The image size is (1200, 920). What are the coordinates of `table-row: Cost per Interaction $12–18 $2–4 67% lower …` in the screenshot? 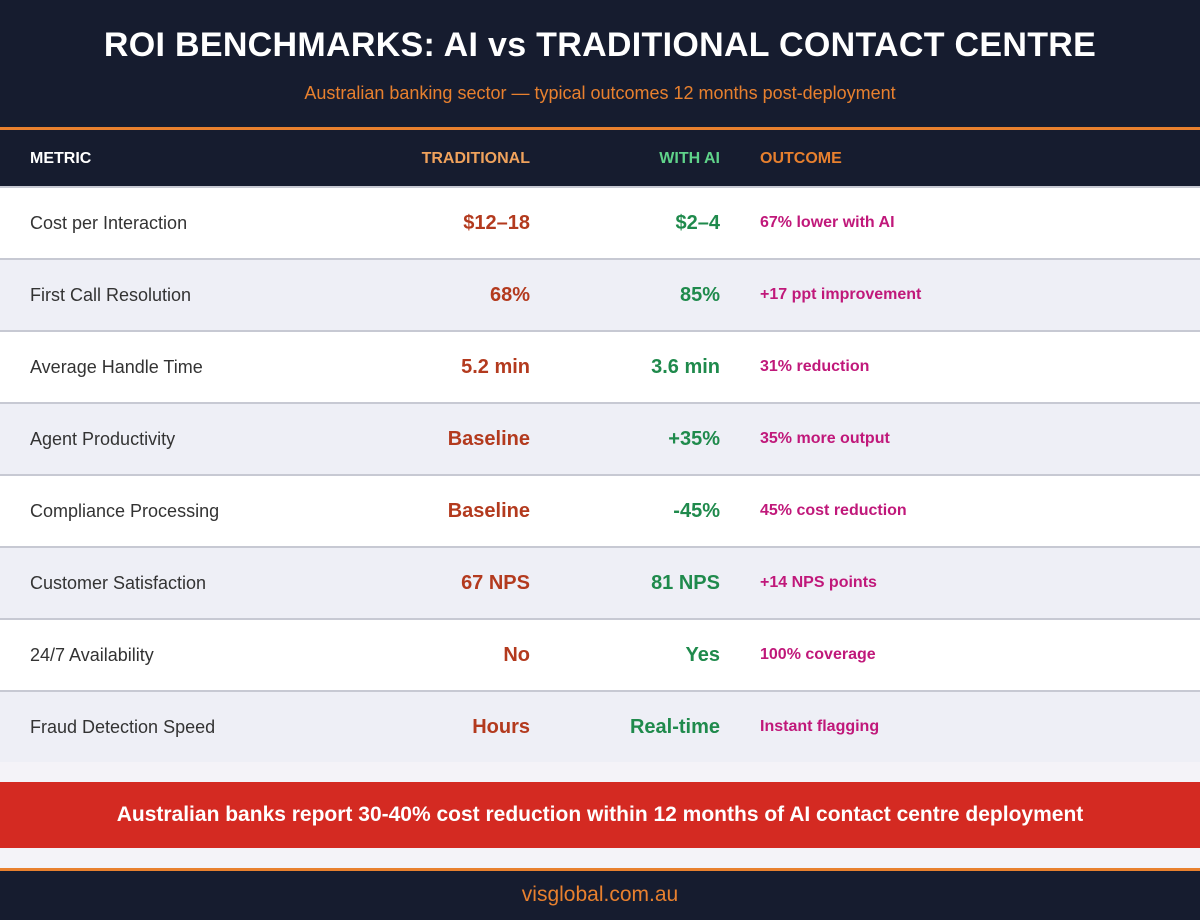 It's located at (600, 222).